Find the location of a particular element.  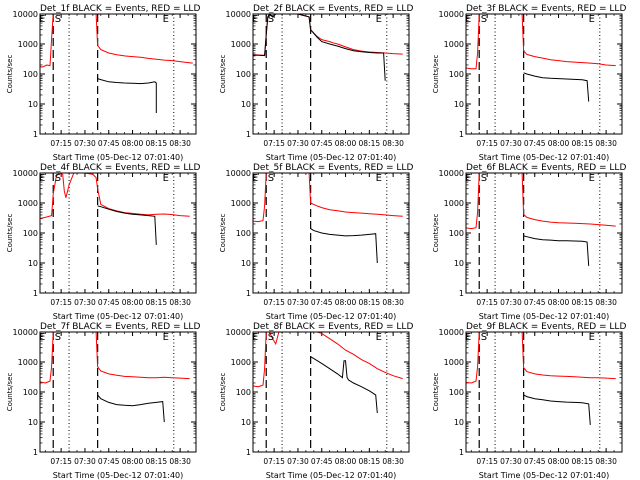

chart-title: Det_7f BLACK = Events, RED = LLD is located at coordinates (120, 327).